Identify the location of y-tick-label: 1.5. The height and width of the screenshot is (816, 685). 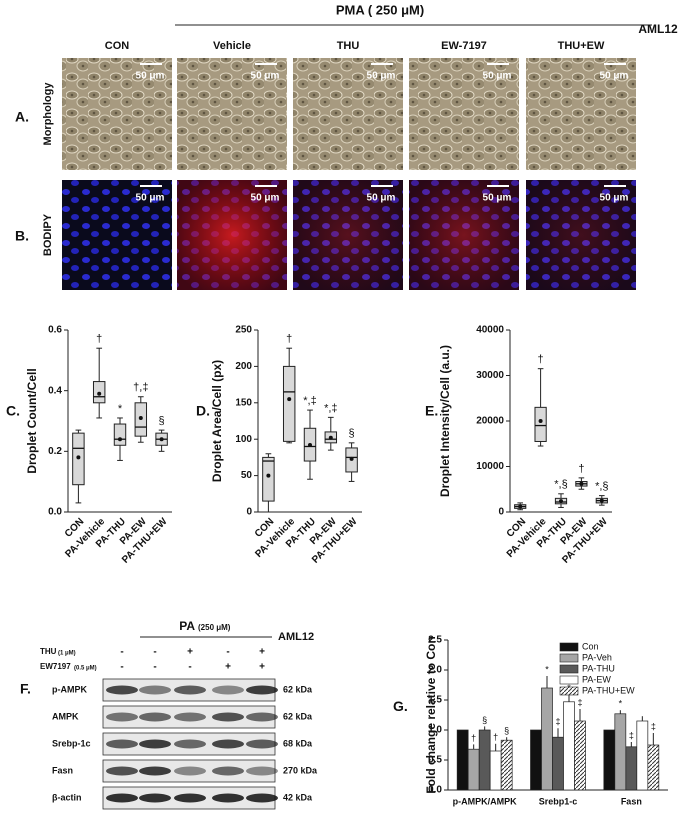
(435, 700).